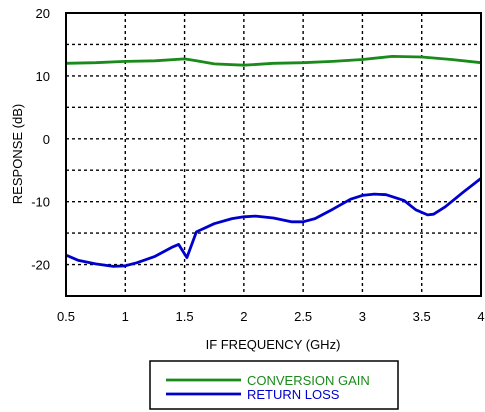 This screenshot has height=412, width=485. I want to click on series-line-conversion-gain, so click(273, 61).